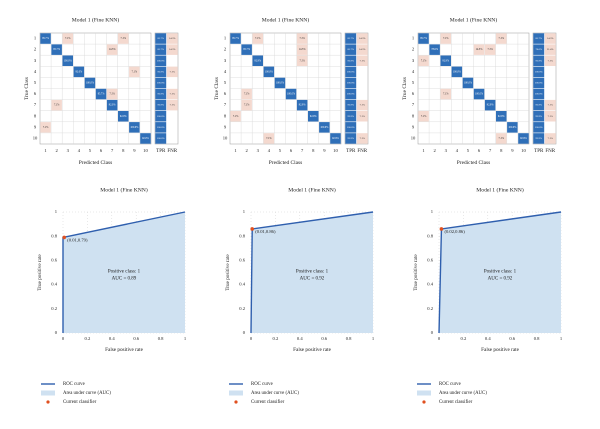 The image size is (600, 429). What do you see at coordinates (454, 232) in the screenshot?
I see `current-classifier-label: (0.02,0.86)` at bounding box center [454, 232].